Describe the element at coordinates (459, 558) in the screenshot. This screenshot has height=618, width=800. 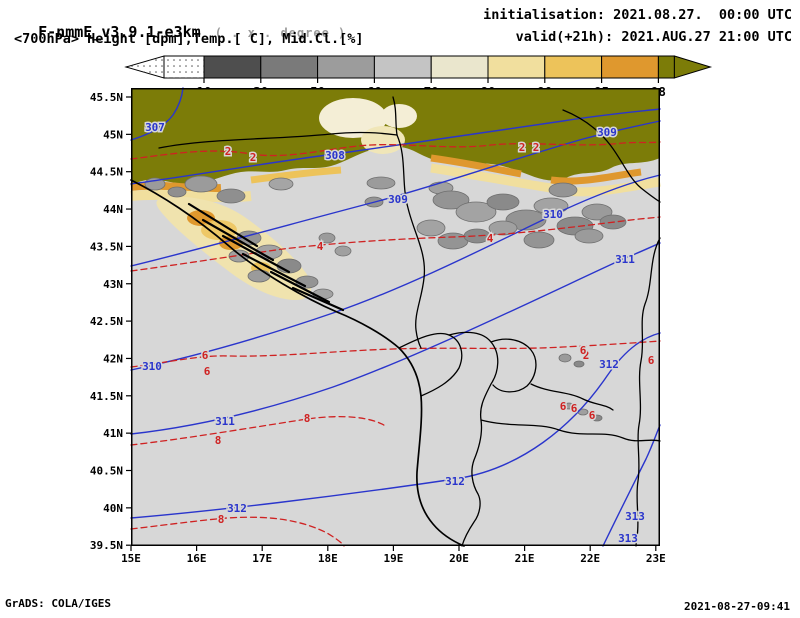
I see `lon-axis-label: 20E` at that location.